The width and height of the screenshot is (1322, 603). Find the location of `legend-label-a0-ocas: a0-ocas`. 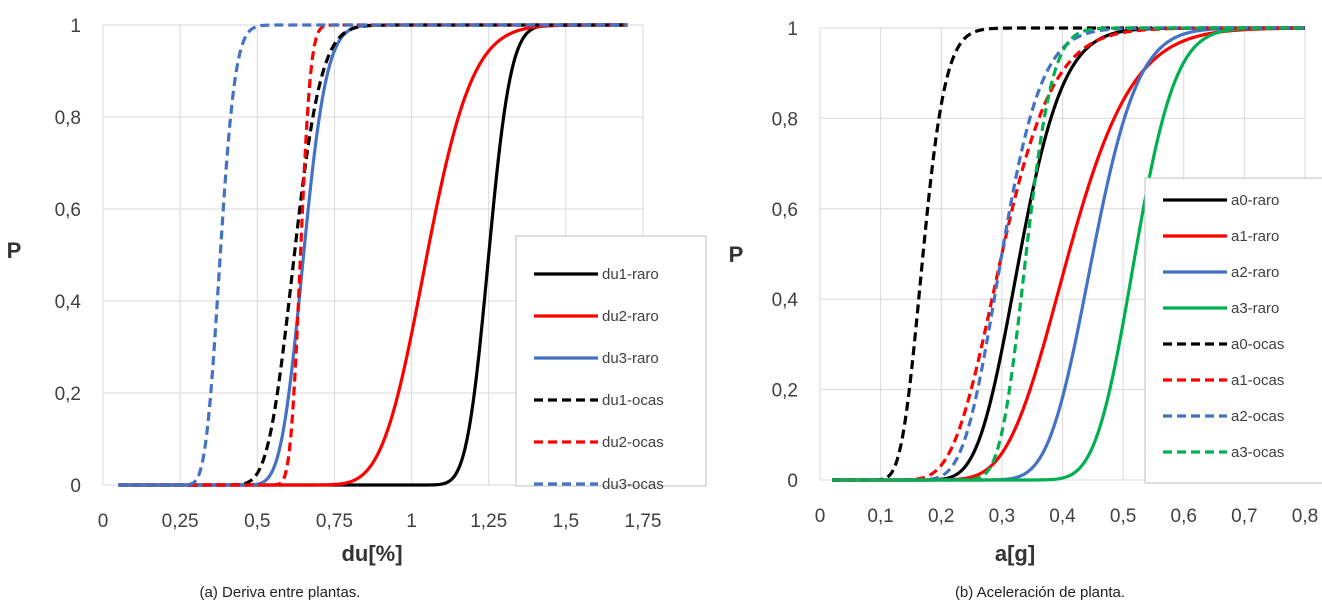

legend-label-a0-ocas: a0-ocas is located at coordinates (1257, 344).